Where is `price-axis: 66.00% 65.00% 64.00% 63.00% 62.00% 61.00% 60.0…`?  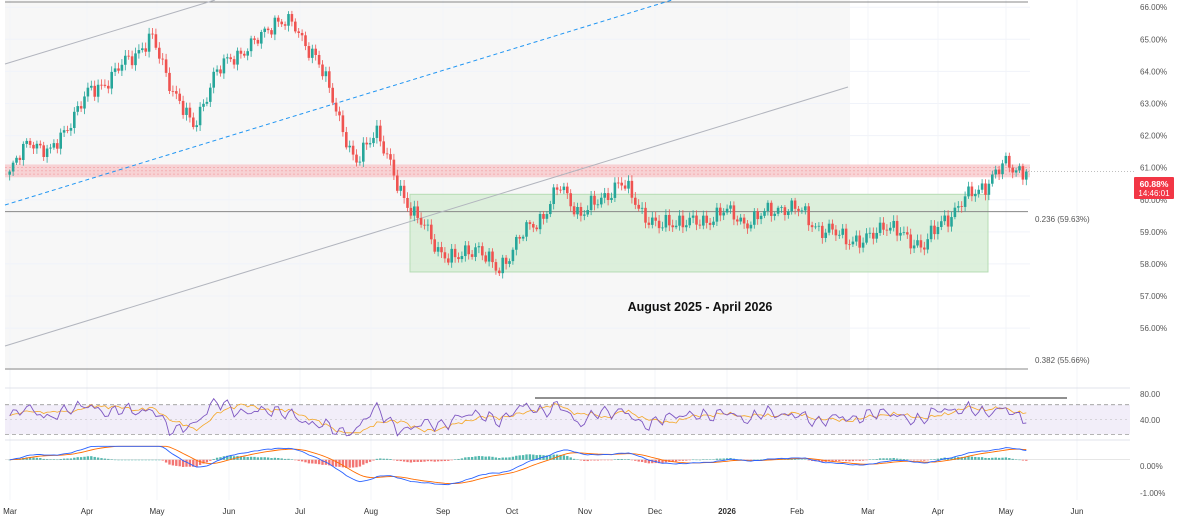 price-axis: 66.00% 65.00% 64.00% 63.00% 62.00% 61.00% 60.0… is located at coordinates (1153, 168).